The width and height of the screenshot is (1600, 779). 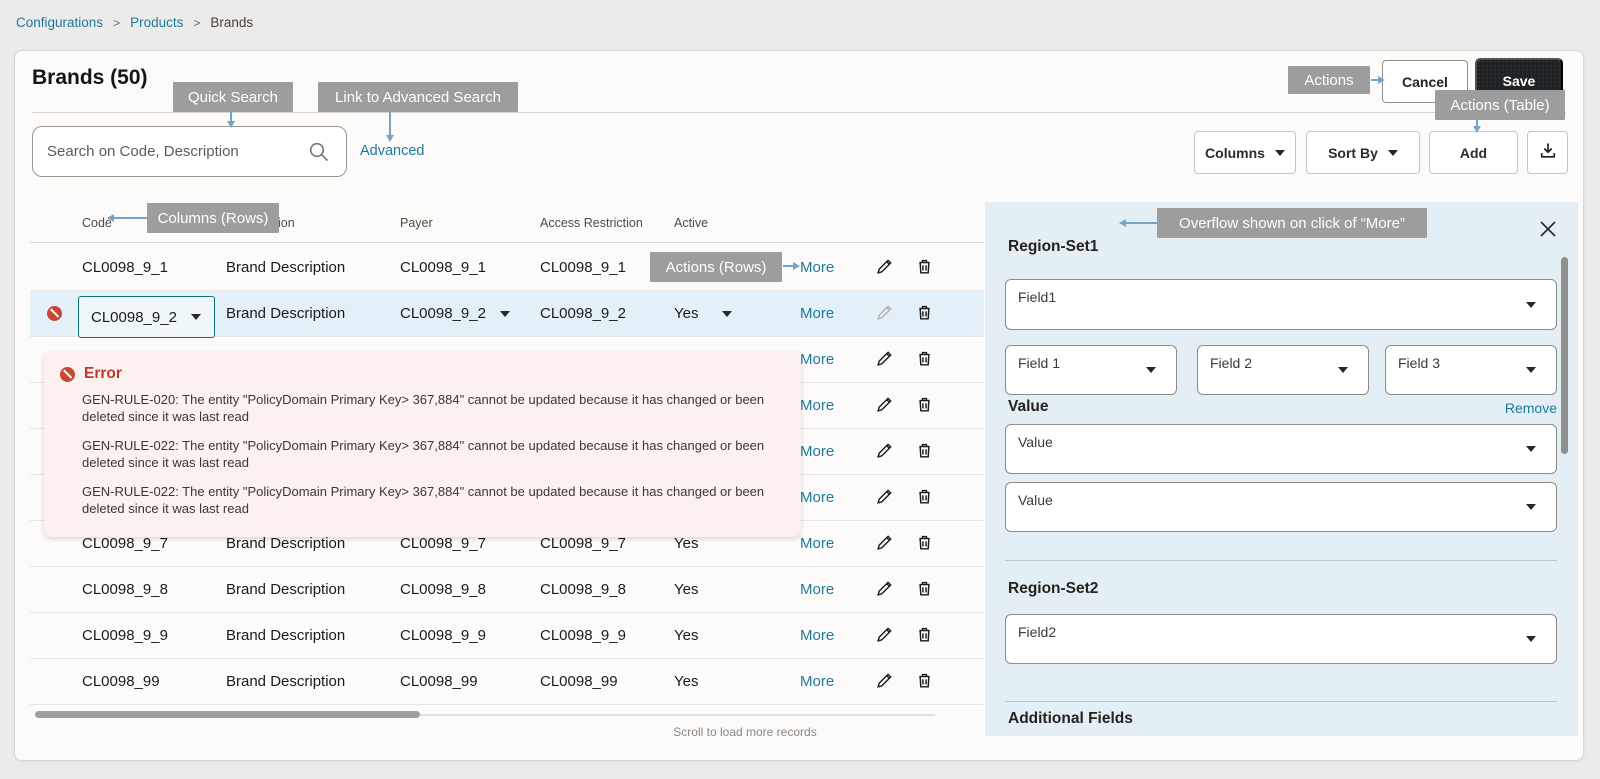 I want to click on columns-button: Columns, so click(x=1245, y=152).